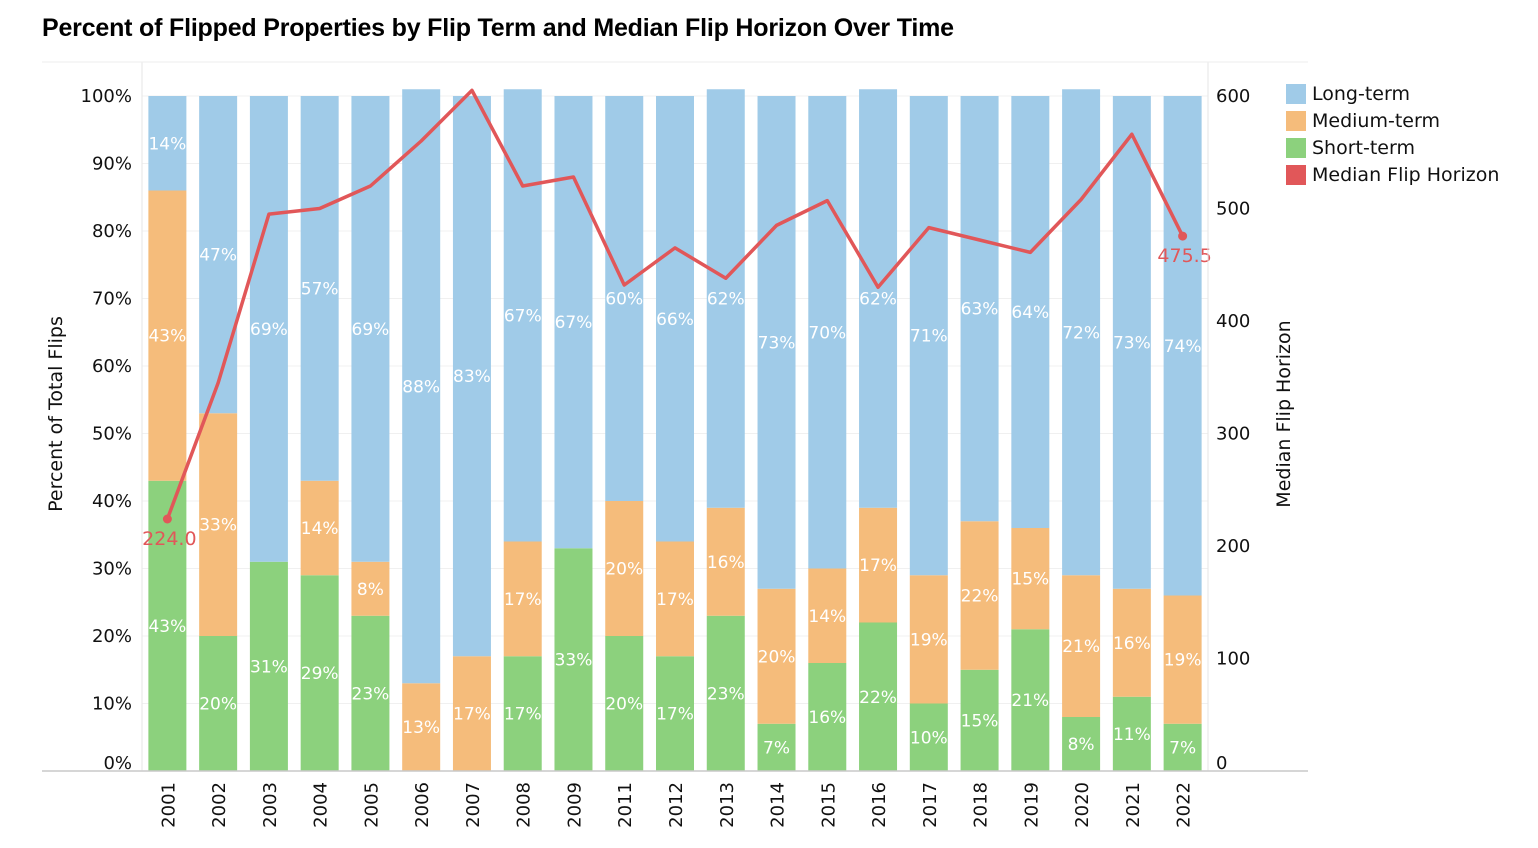 This screenshot has width=1538, height=848. Describe the element at coordinates (1132, 735) in the screenshot. I see `segment-label-short-term-2021: 11%` at that location.